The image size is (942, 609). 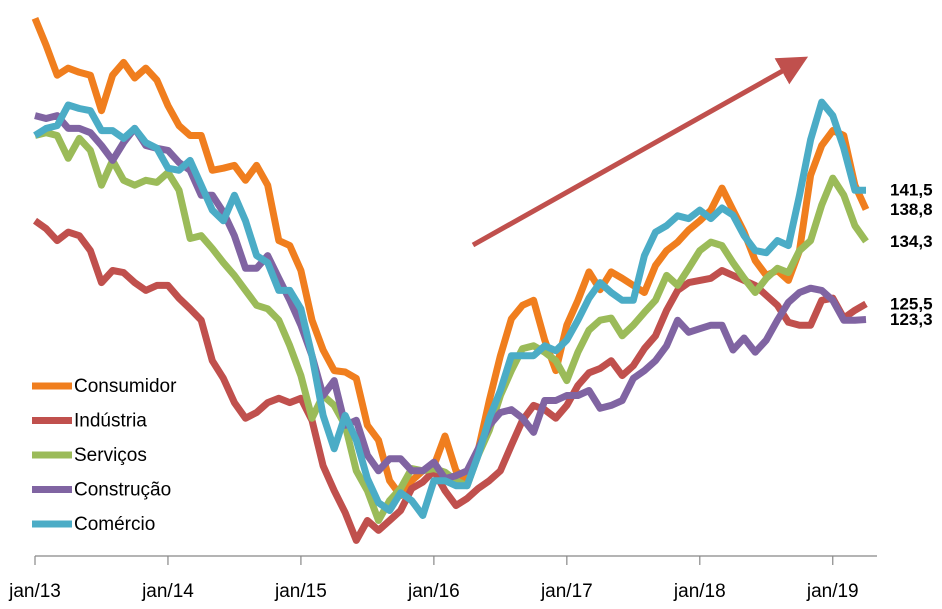 What do you see at coordinates (911, 241) in the screenshot?
I see `end-label: 134,3` at bounding box center [911, 241].